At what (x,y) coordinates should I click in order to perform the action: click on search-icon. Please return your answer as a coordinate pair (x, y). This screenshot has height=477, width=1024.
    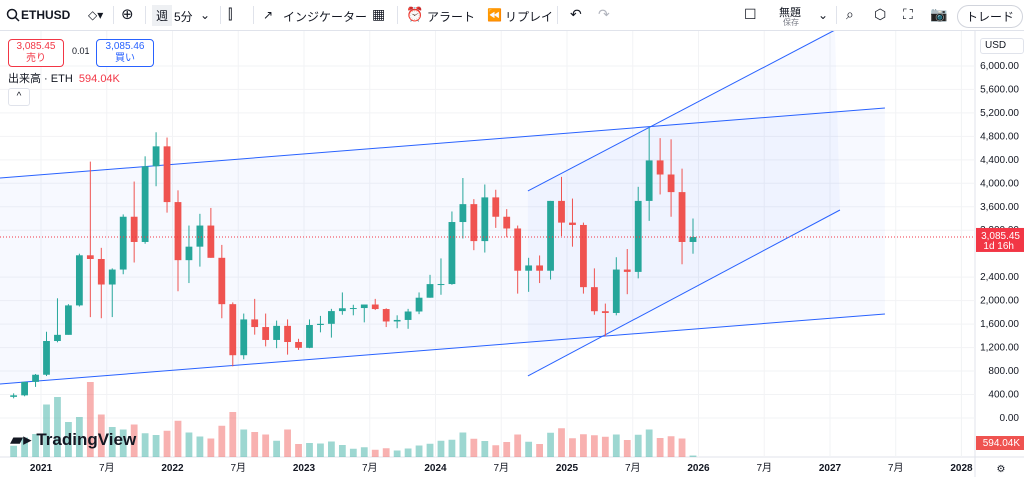
    Looking at the image, I should click on (13, 15).